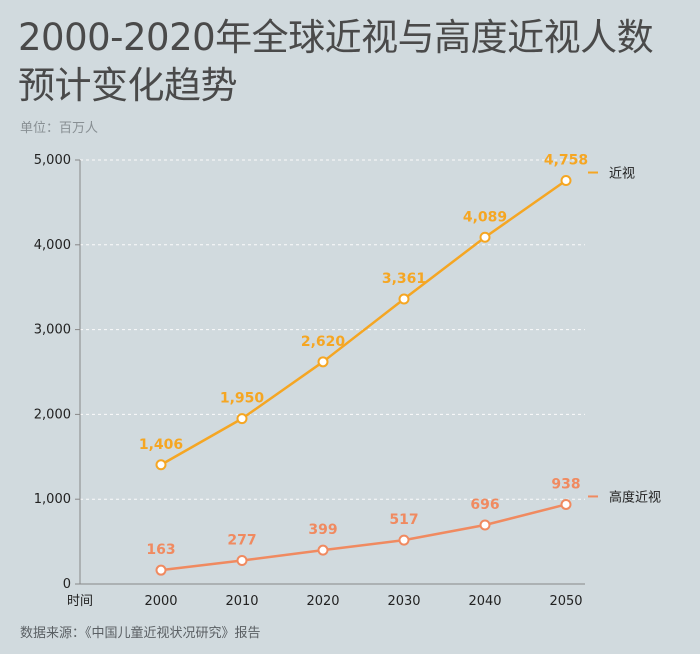 This screenshot has width=700, height=654. I want to click on y-axis-ticks: 0 1,000 2,000 3,000 4,000 5,000, so click(52, 372).